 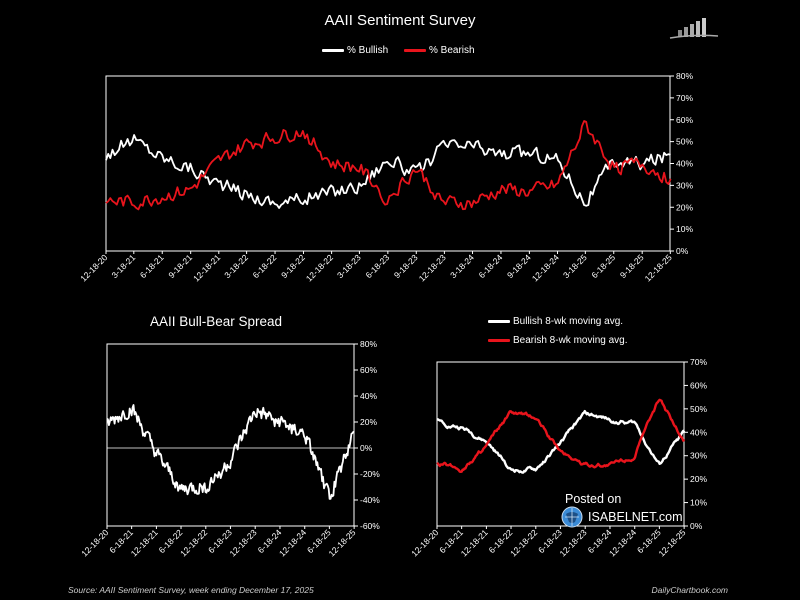 What do you see at coordinates (368, 50) in the screenshot?
I see `legend-bullish-label: % Bullish` at bounding box center [368, 50].